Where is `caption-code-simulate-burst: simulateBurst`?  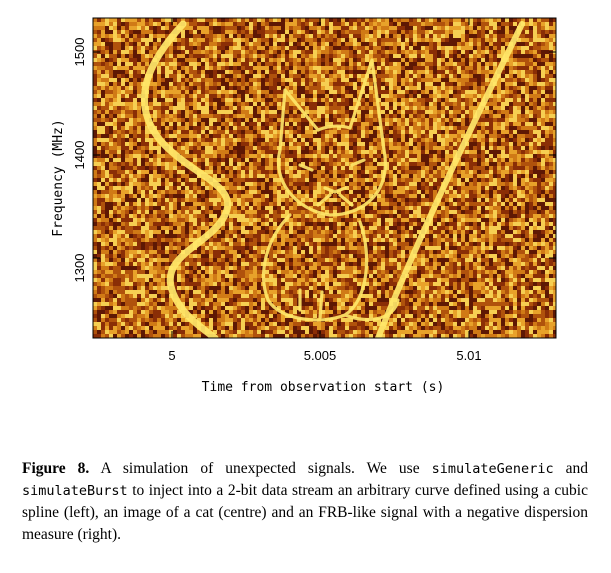 caption-code-simulate-burst: simulateBurst is located at coordinates (75, 491).